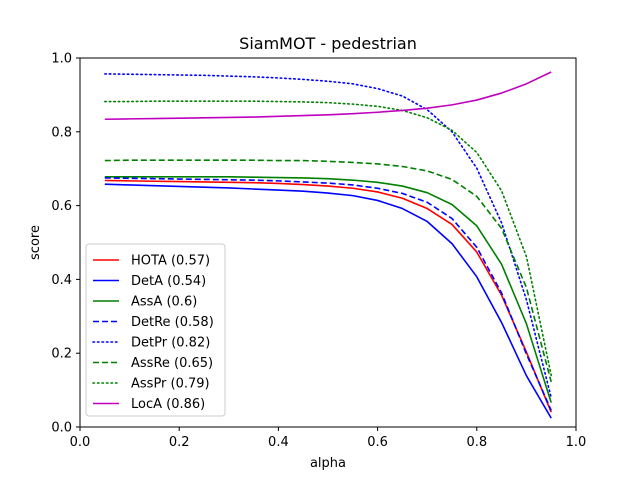  Describe the element at coordinates (35, 242) in the screenshot. I see `y-axis-label: score` at that location.